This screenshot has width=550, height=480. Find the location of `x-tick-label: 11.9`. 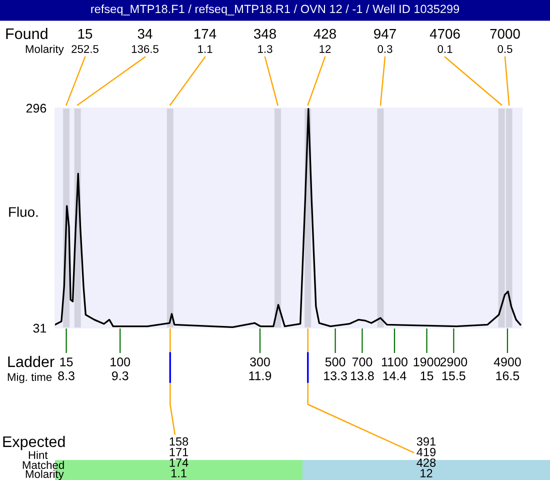

x-tick-label: 11.9 is located at coordinates (260, 375).